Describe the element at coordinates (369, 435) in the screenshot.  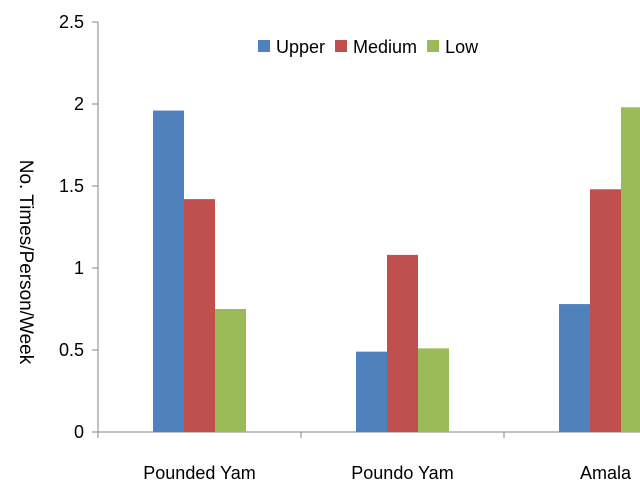
I see `x-axis` at that location.